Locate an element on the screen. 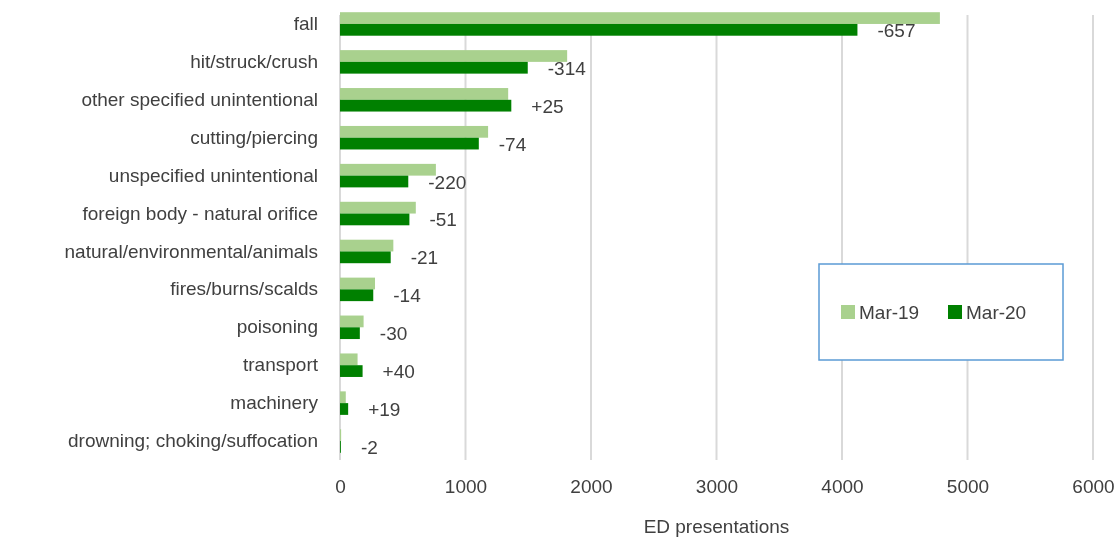 This screenshot has height=546, width=1118. y-tick-label: machinery is located at coordinates (274, 403).